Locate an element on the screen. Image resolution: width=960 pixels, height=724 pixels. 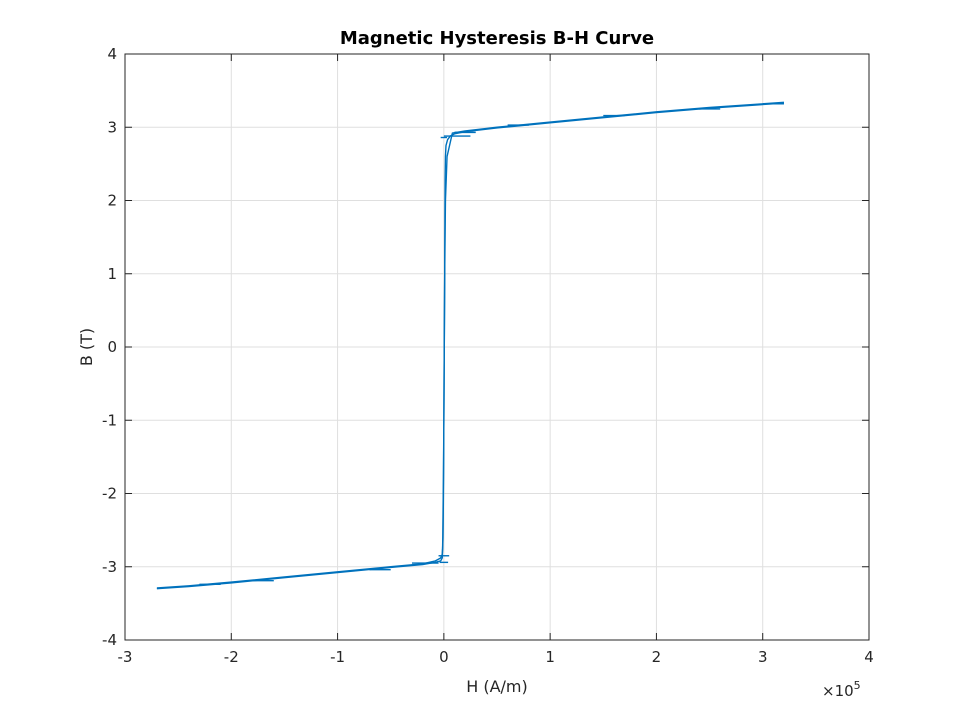
x-multiplier-base: ×10 is located at coordinates (838, 691).